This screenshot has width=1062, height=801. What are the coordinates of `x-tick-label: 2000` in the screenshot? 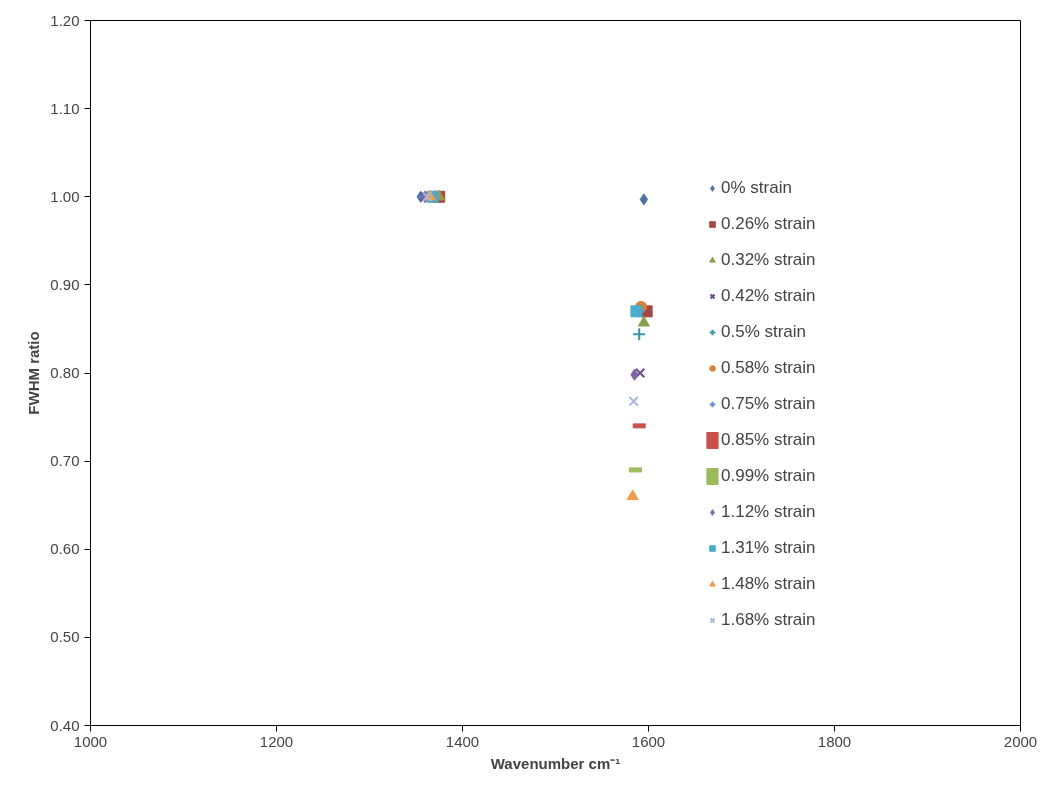 It's located at (1020, 741).